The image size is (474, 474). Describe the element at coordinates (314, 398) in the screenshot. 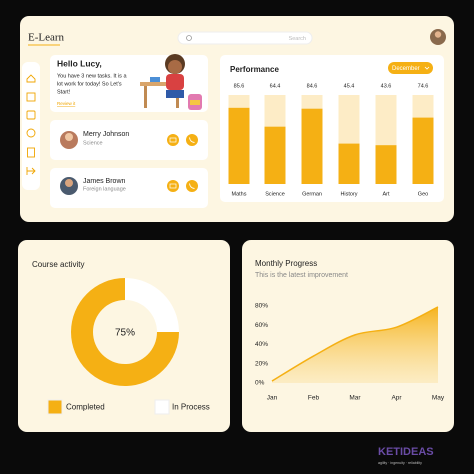

I see `x-tick-label: Feb` at that location.